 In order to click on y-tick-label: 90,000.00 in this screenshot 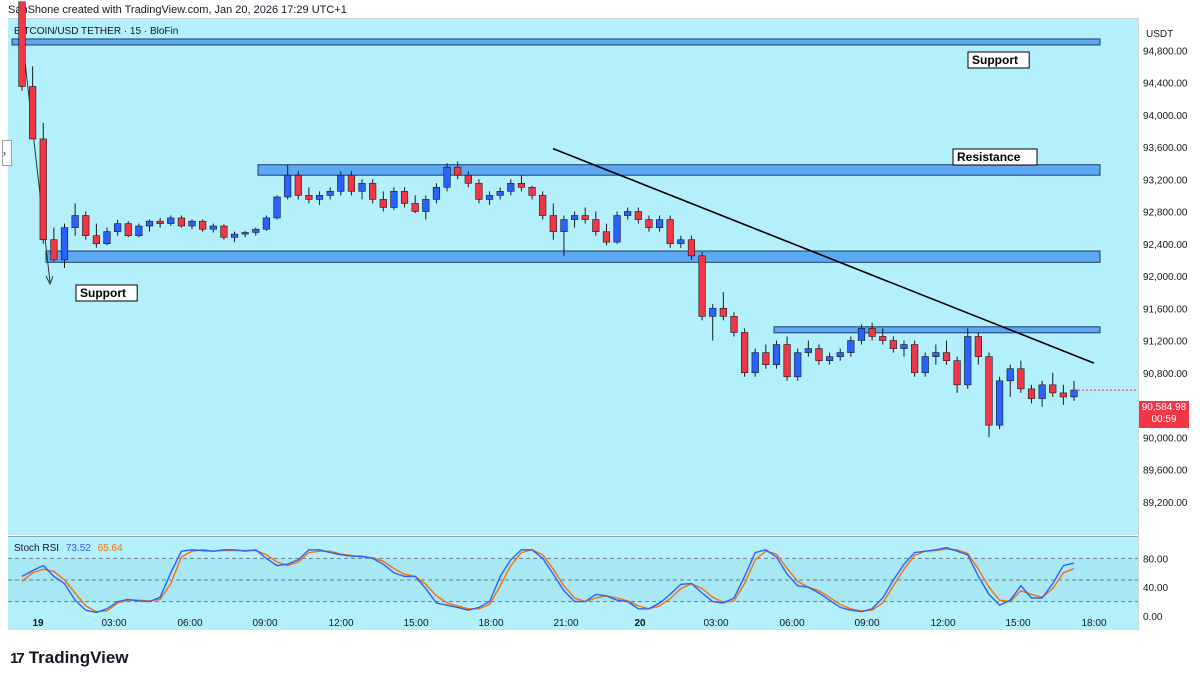, I will do `click(1165, 438)`.